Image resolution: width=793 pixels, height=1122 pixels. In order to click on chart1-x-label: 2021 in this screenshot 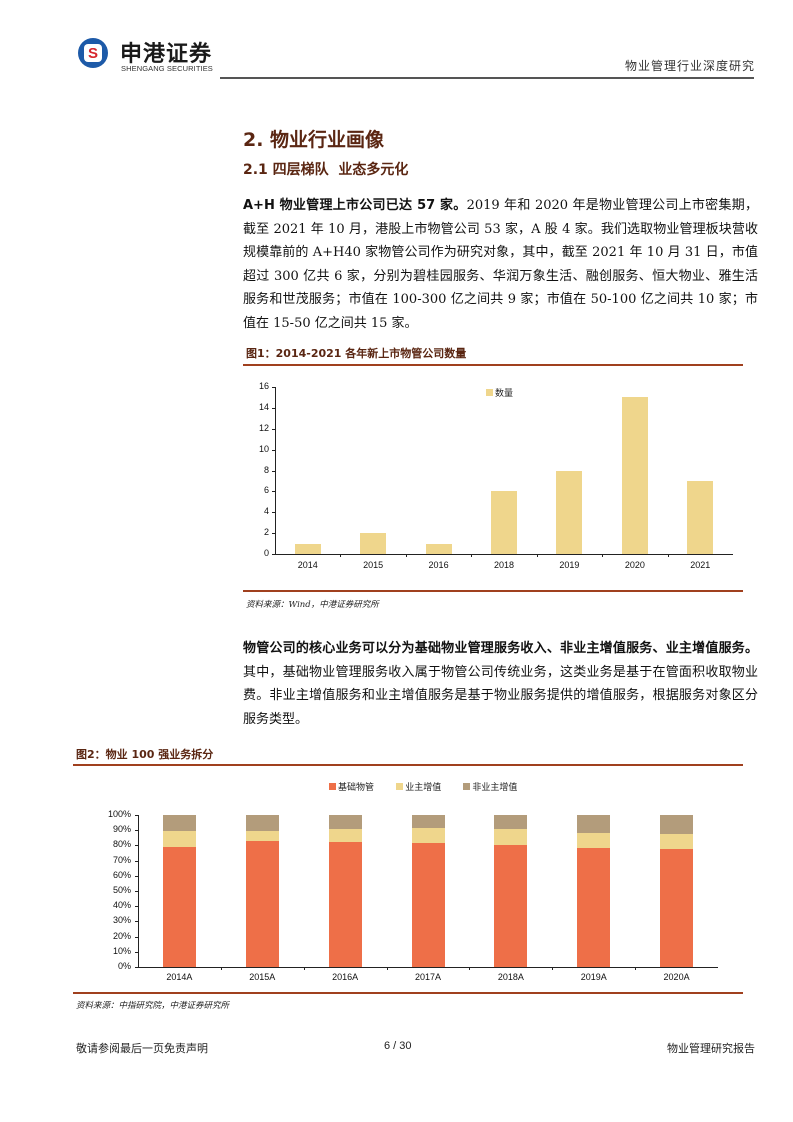, I will do `click(700, 565)`.